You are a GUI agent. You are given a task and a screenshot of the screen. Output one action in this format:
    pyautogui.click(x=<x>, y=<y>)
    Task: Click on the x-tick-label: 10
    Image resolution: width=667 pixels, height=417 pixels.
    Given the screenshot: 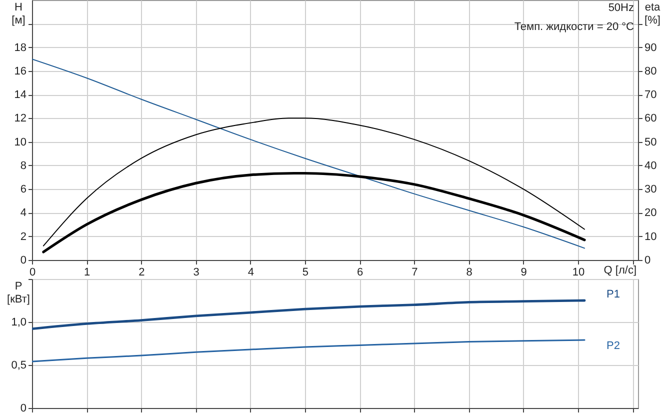 What is the action you would take?
    pyautogui.click(x=578, y=272)
    